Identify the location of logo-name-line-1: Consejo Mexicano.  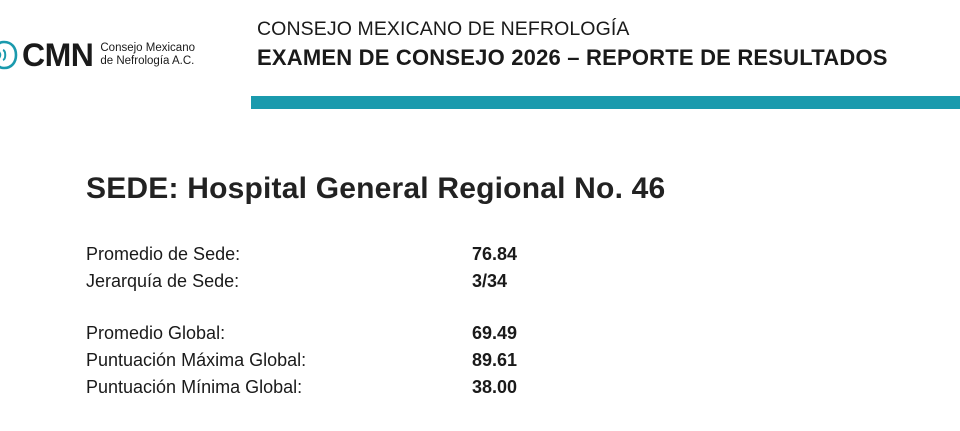
(147, 48).